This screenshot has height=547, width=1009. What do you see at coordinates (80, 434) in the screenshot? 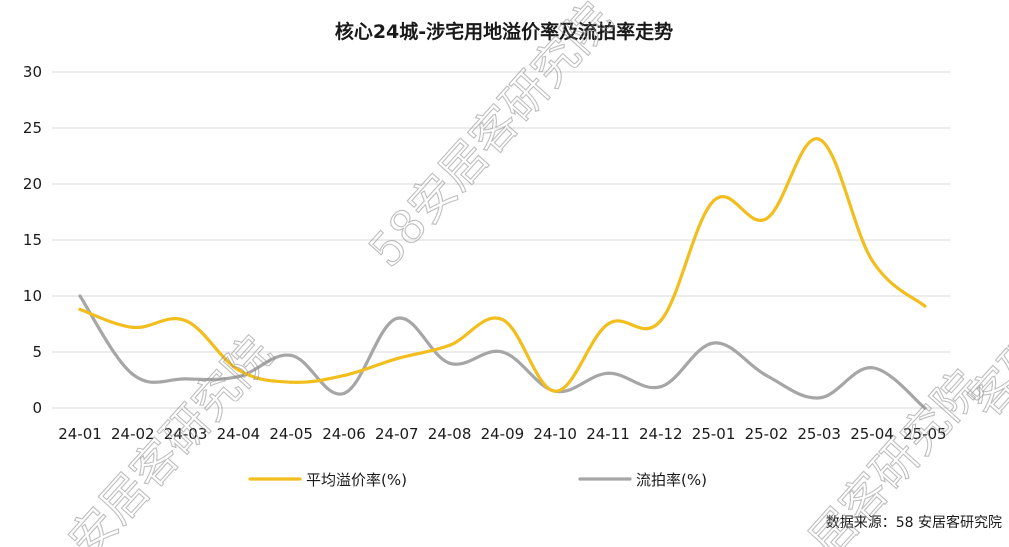
I see `x-tick-label: 24-01` at bounding box center [80, 434].